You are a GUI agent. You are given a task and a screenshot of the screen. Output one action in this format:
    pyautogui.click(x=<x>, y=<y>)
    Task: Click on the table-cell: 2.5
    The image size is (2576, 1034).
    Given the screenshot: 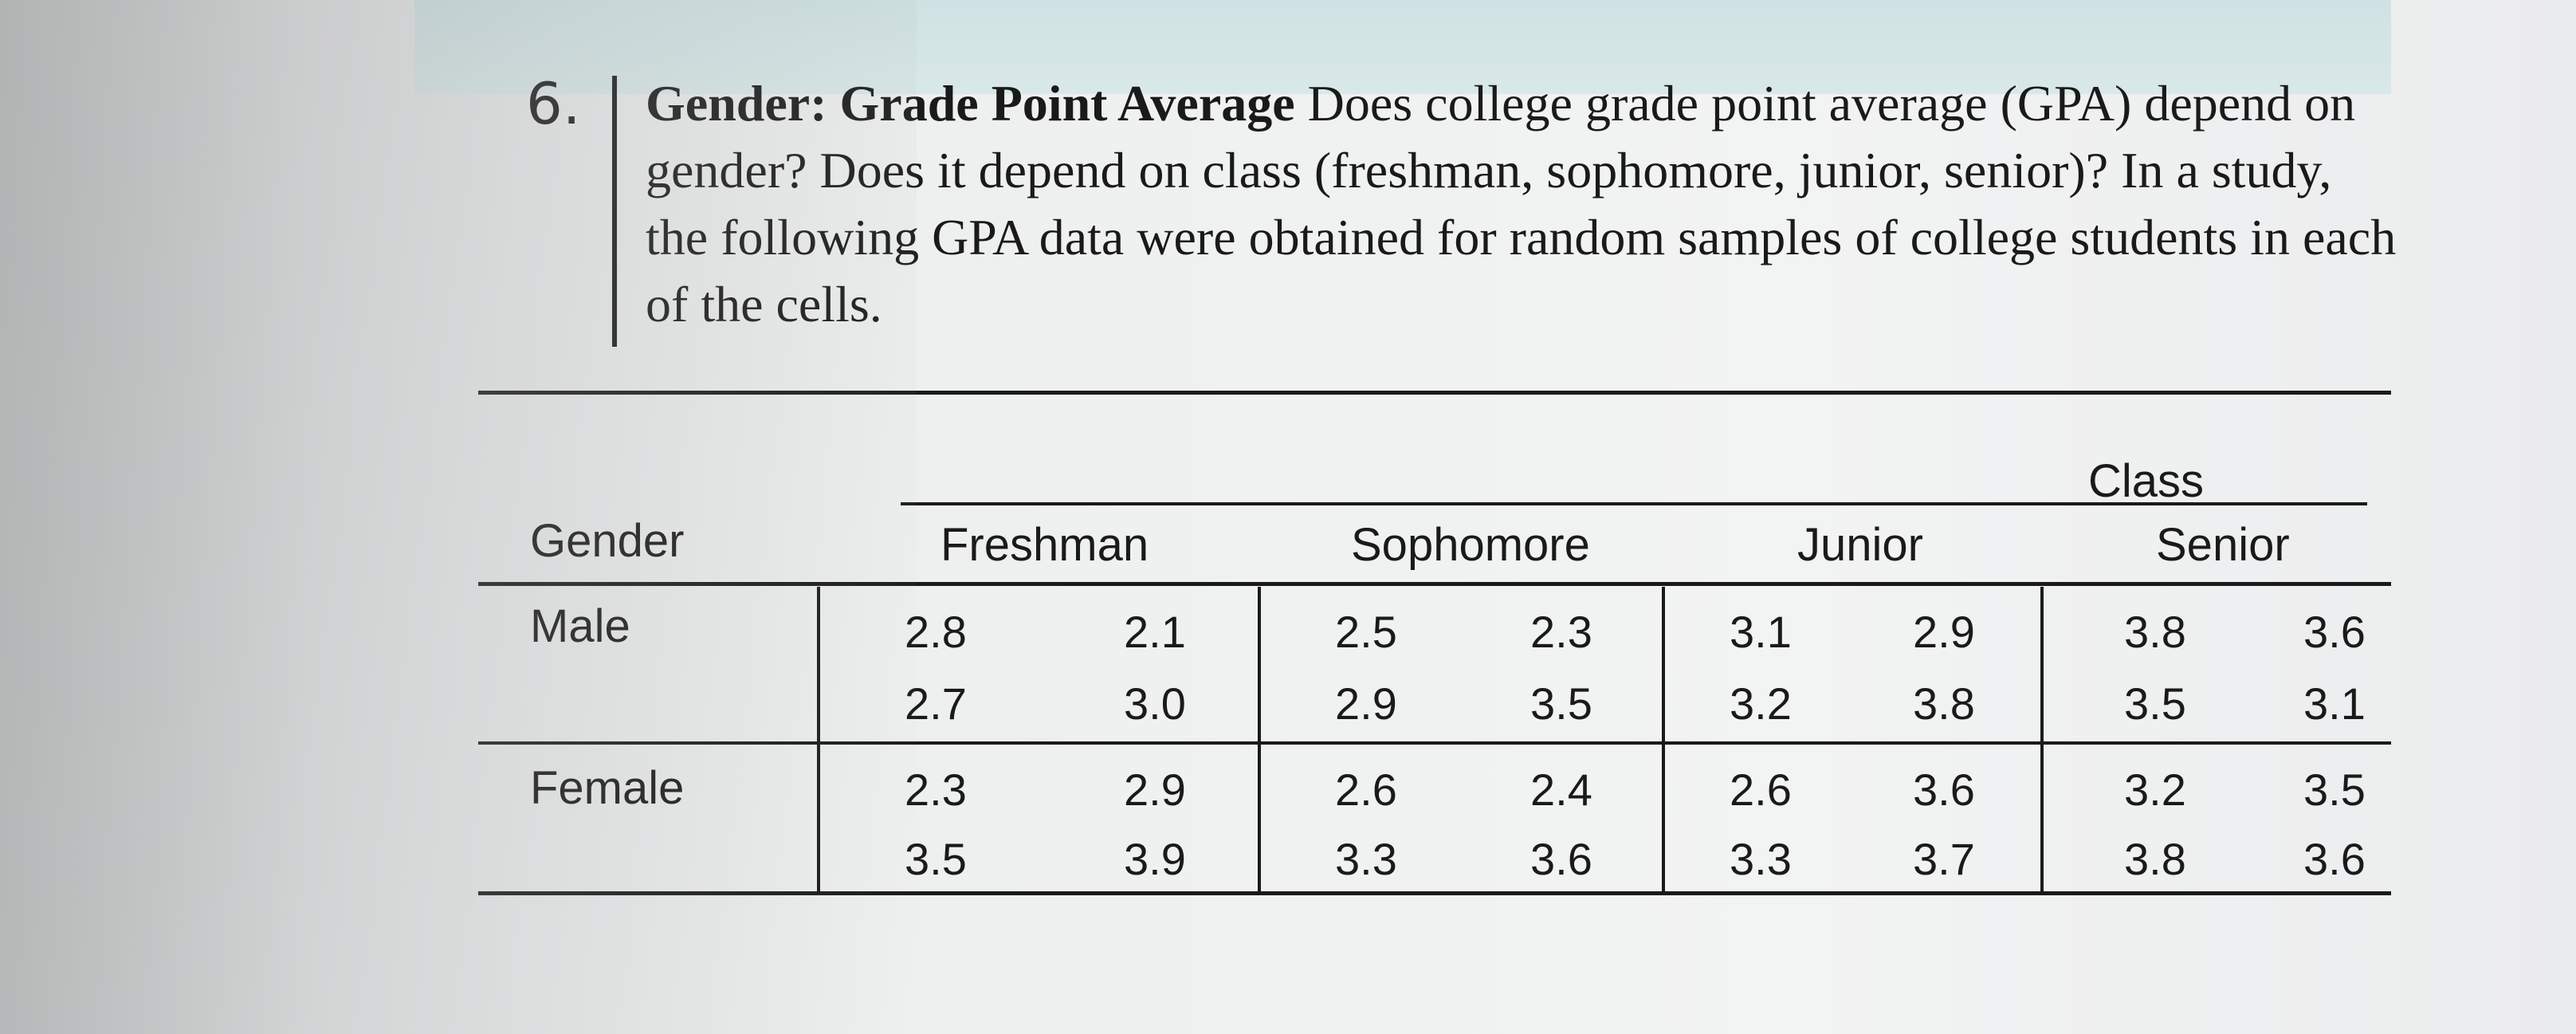 What is the action you would take?
    pyautogui.click(x=1366, y=632)
    